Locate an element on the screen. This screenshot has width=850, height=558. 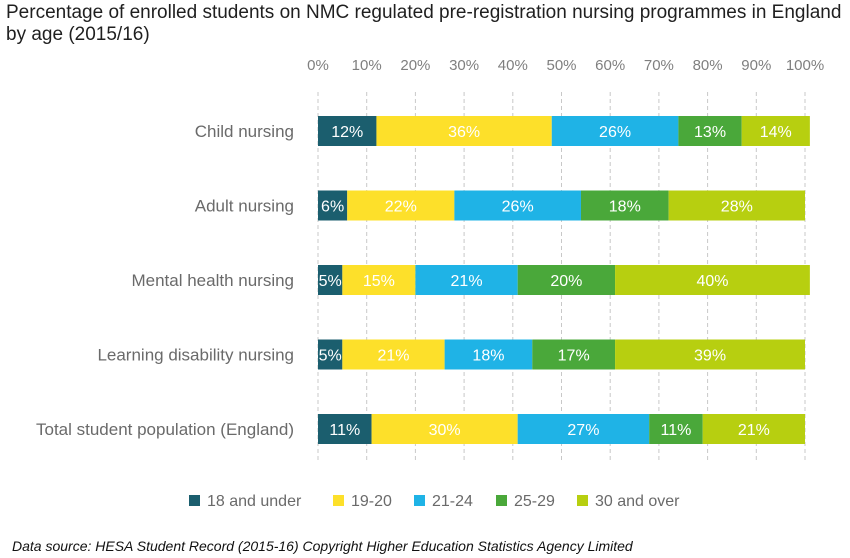
bar-value-label: 15% is located at coordinates (379, 281).